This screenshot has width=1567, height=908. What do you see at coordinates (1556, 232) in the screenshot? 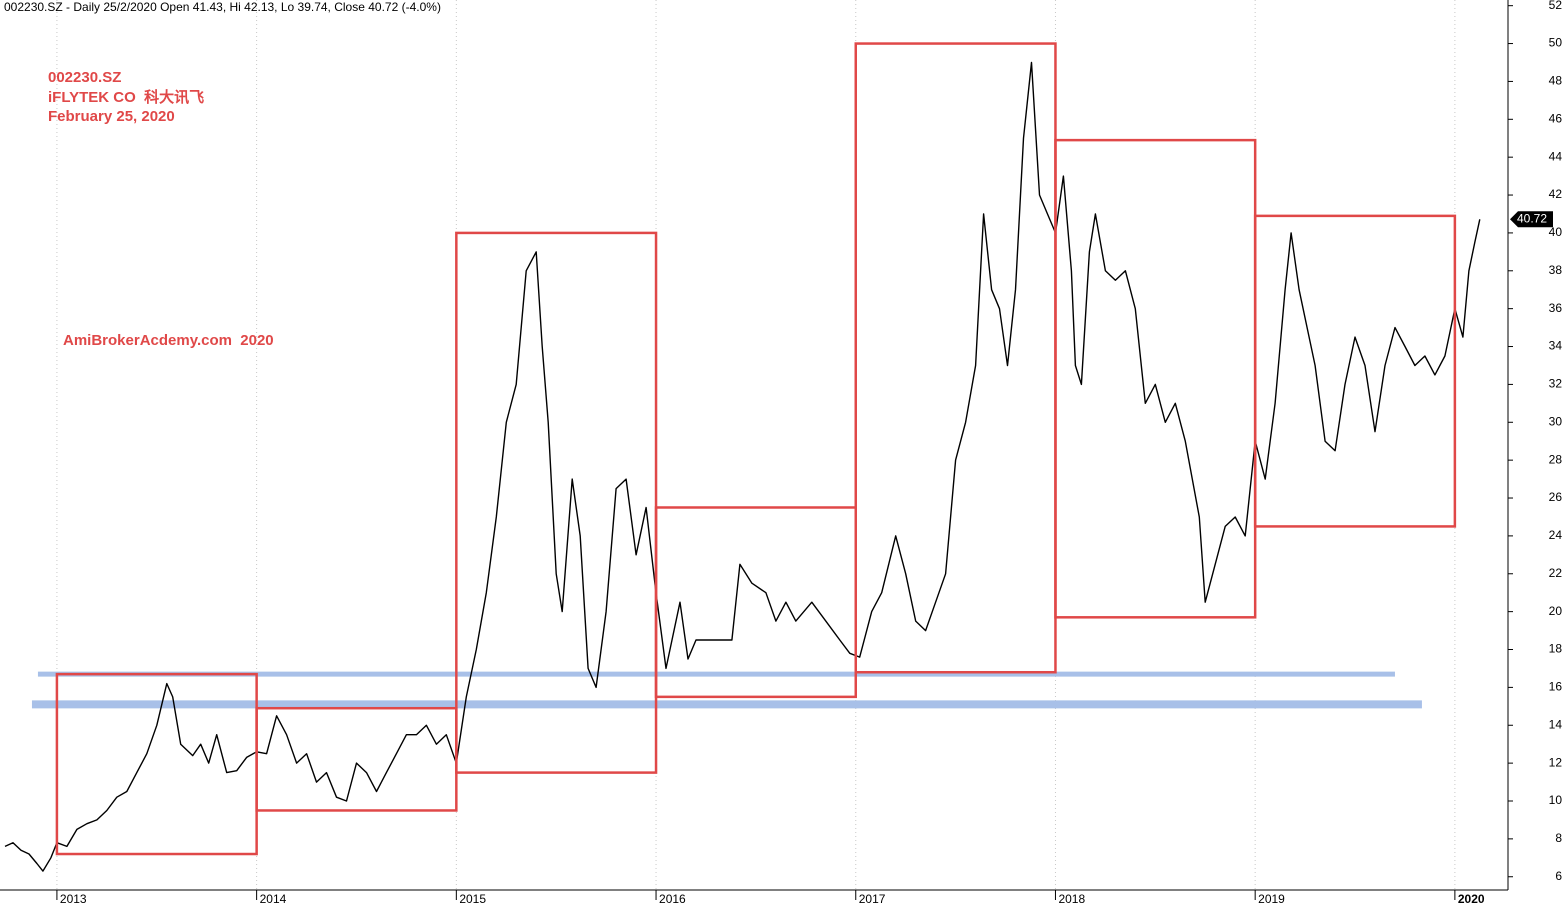
I see `y-tick-label: 40` at bounding box center [1556, 232].